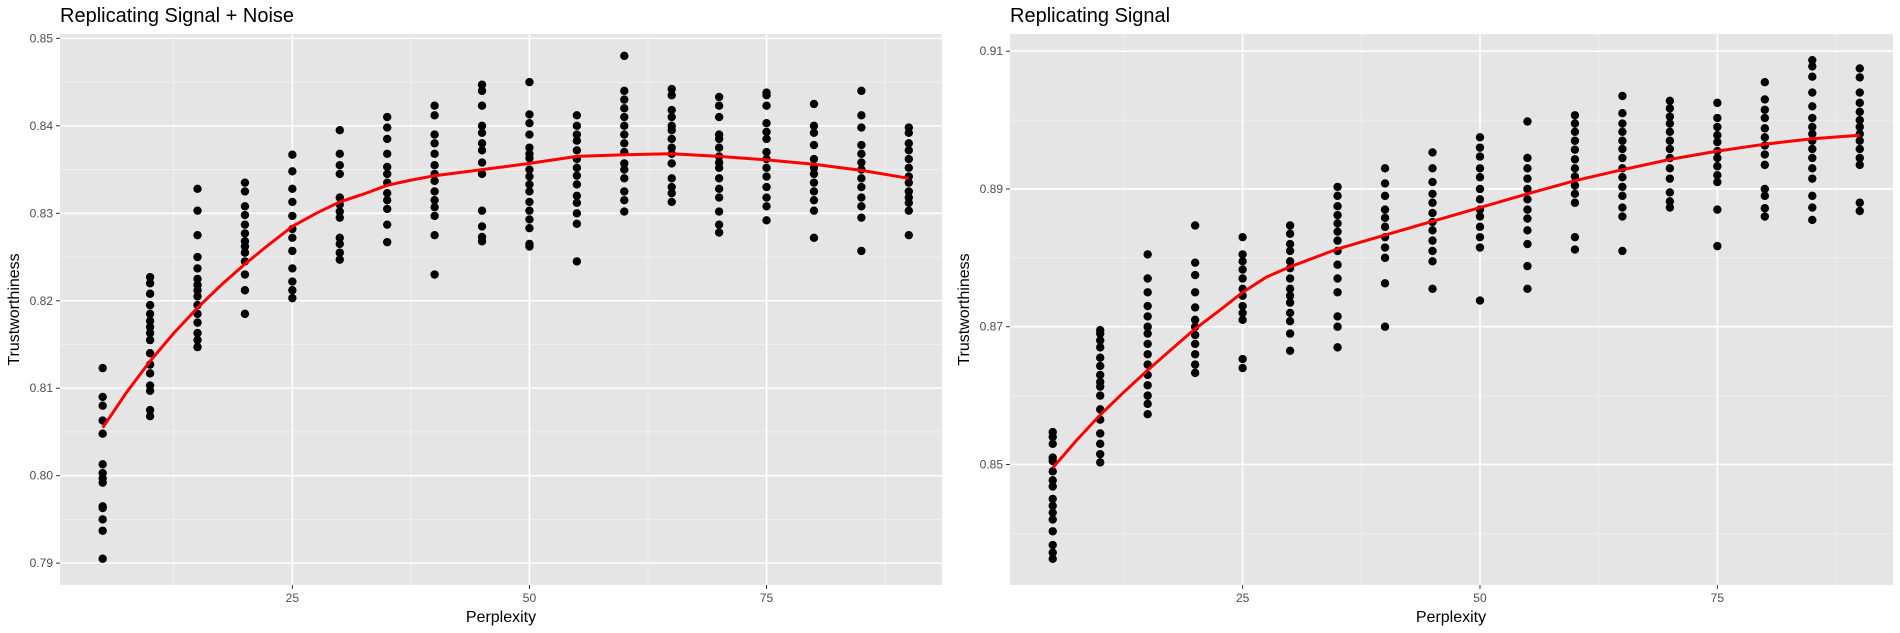  I want to click on y-tick-label: 0.79, so click(42, 563).